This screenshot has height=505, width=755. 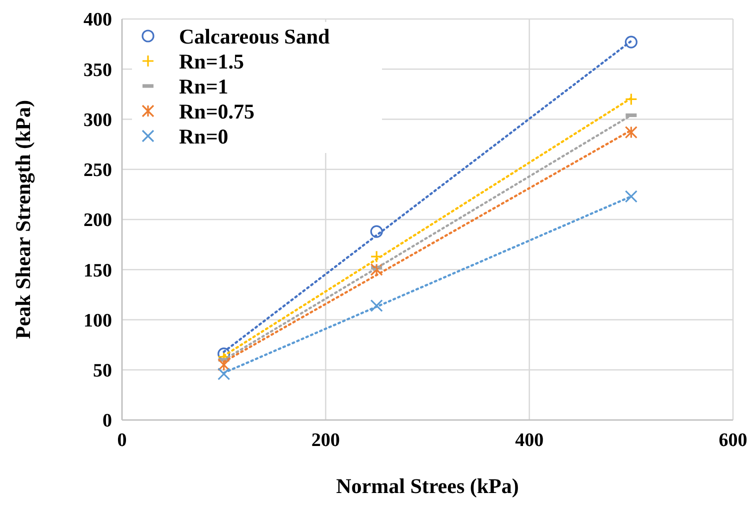 I want to click on x-tick-label: 200, so click(x=325, y=440).